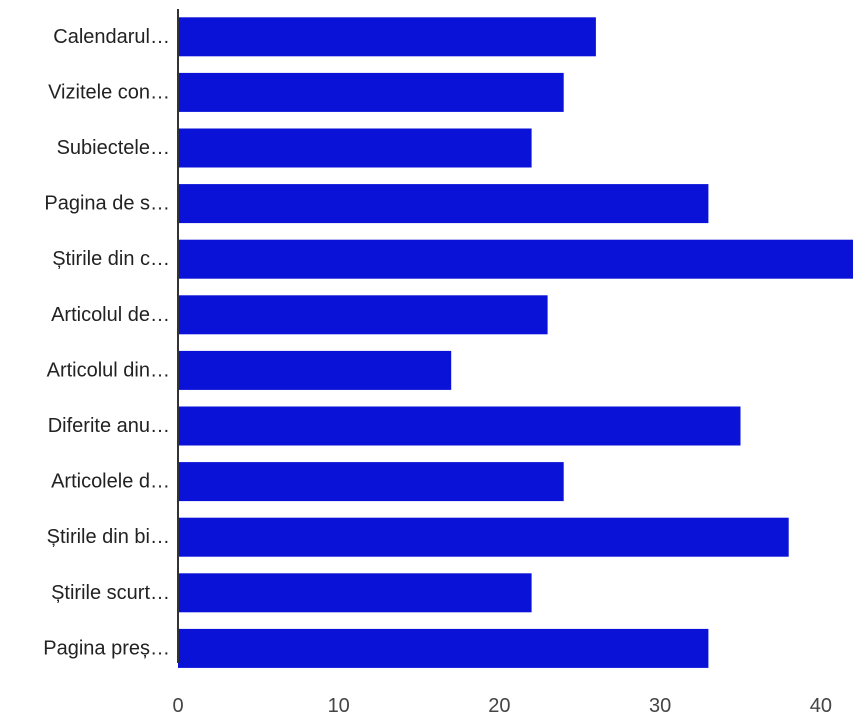 Image resolution: width=853 pixels, height=720 pixels. What do you see at coordinates (177, 705) in the screenshot?
I see `x-tick-label-0: 0` at bounding box center [177, 705].